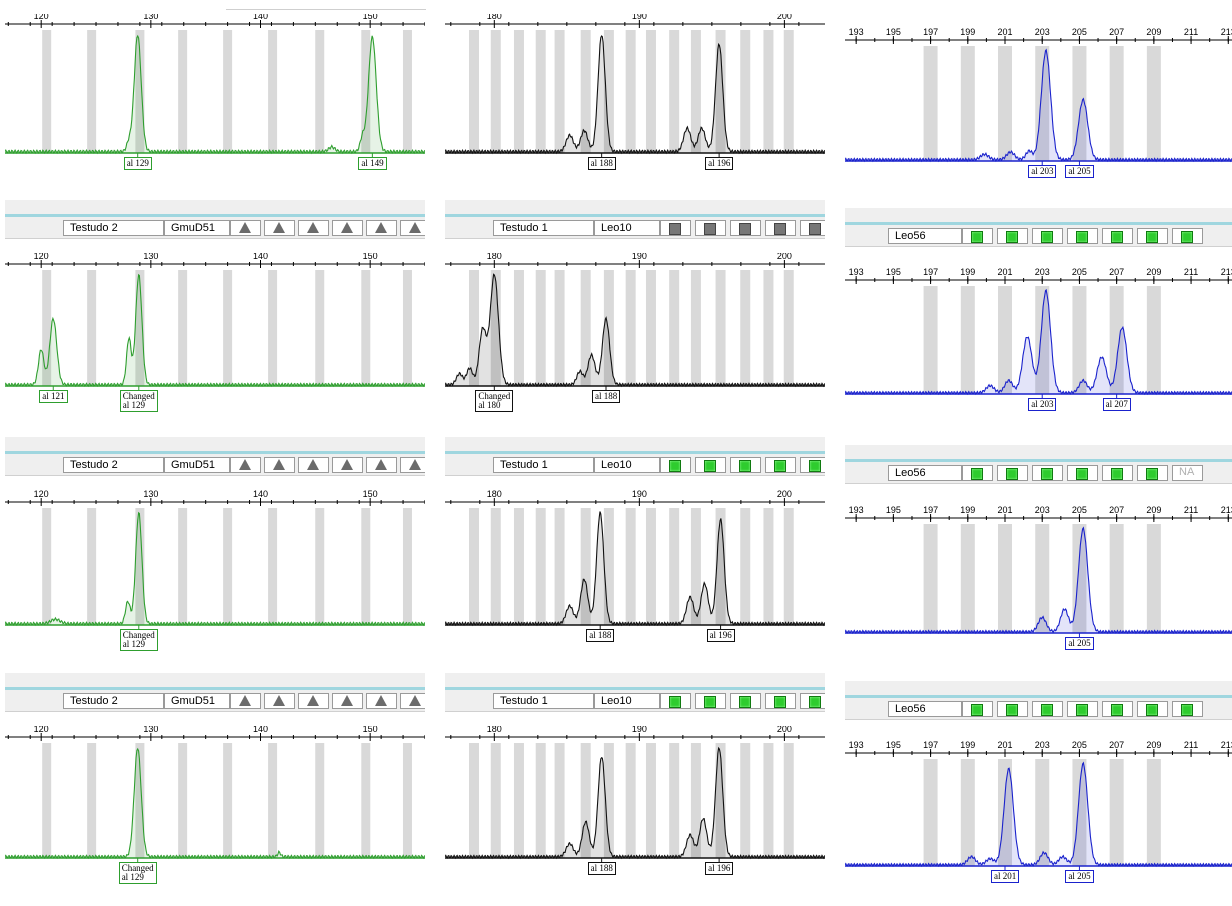  Describe the element at coordinates (635, 339) in the screenshot. I see `electropherogram-mid-row2: 180 190 200 Changed al 180 al 188` at that location.